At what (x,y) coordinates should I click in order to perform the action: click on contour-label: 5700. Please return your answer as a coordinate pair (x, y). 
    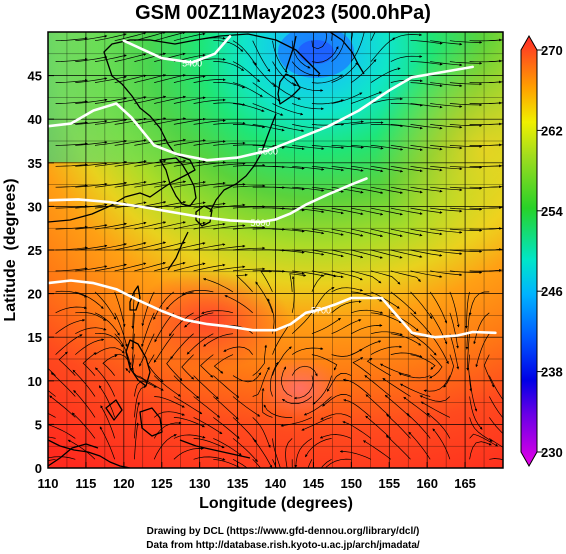
    Looking at the image, I should click on (321, 310).